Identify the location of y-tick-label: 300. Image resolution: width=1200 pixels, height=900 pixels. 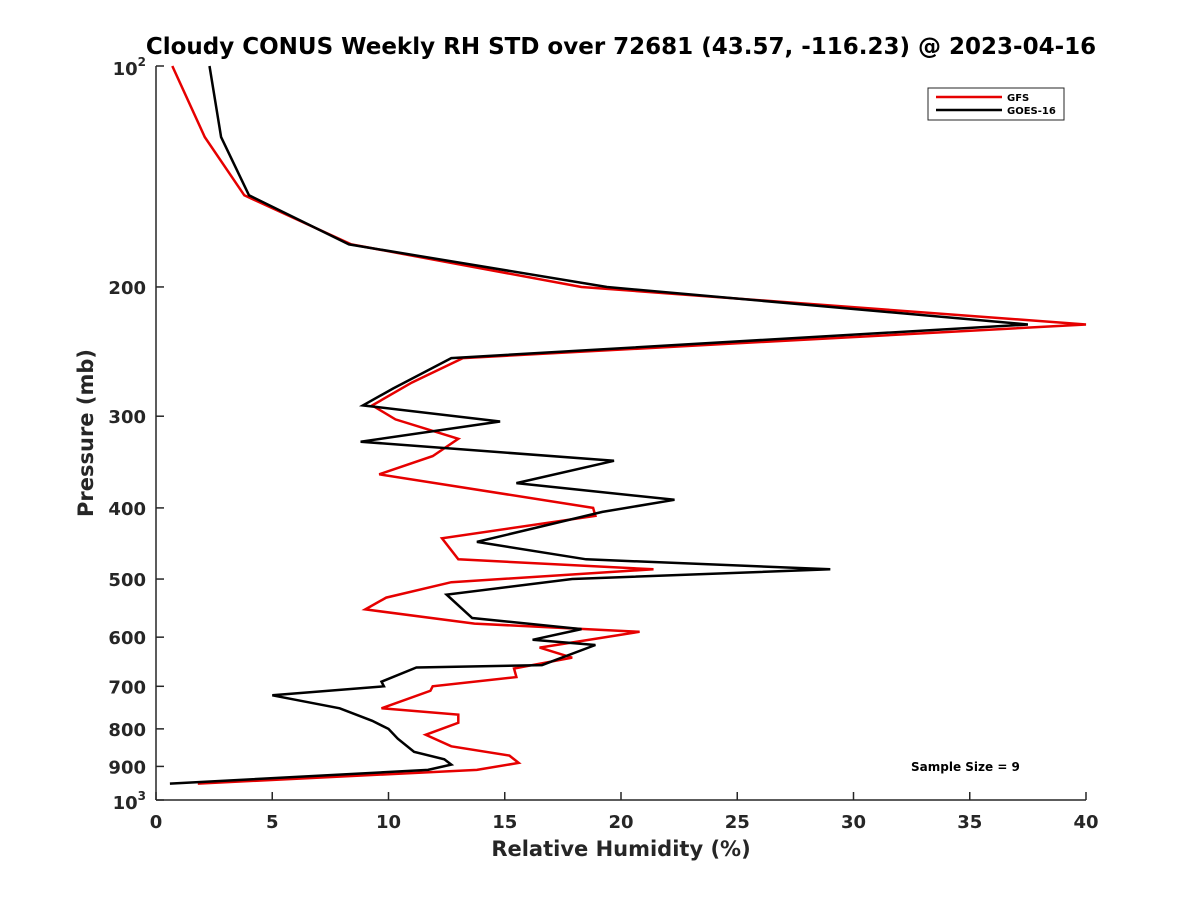
(127, 417).